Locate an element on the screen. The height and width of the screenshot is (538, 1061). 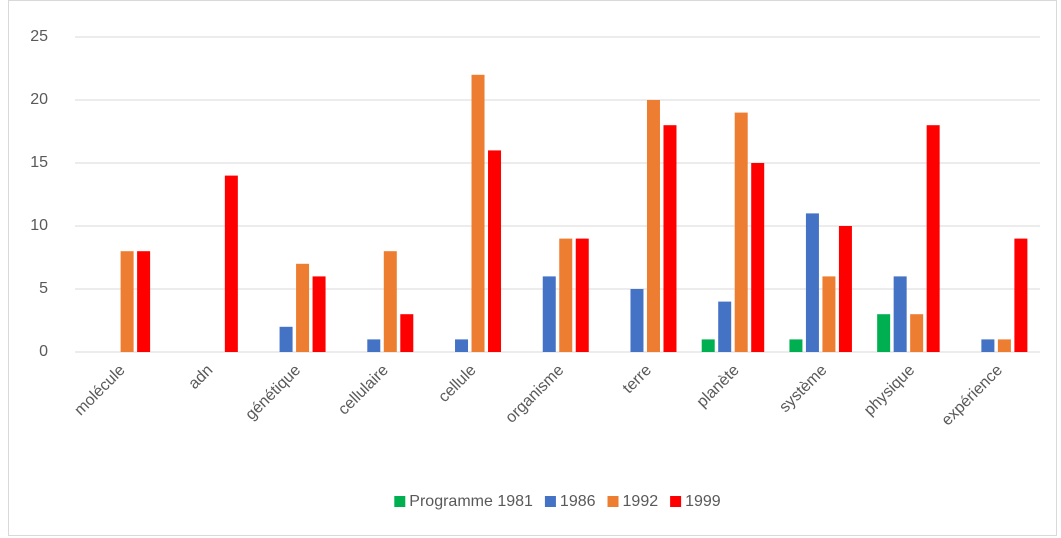
y-tick-label: 10 is located at coordinates (39, 225).